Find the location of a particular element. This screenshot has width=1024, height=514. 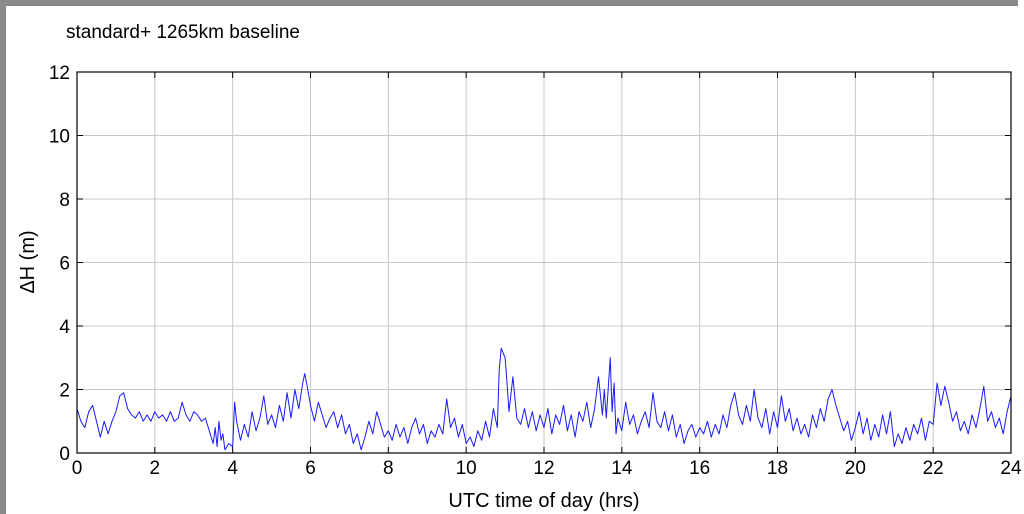

x-tick-label: 12 is located at coordinates (543, 468).